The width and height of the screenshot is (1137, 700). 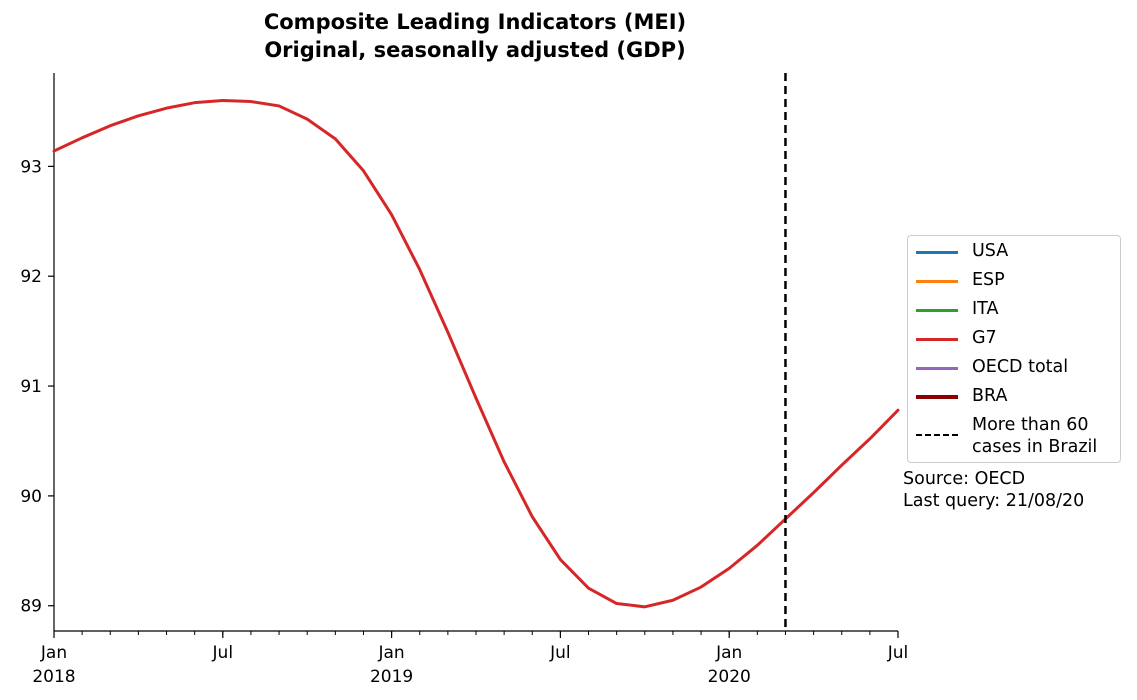 What do you see at coordinates (31, 387) in the screenshot?
I see `y-tick-label: 91` at bounding box center [31, 387].